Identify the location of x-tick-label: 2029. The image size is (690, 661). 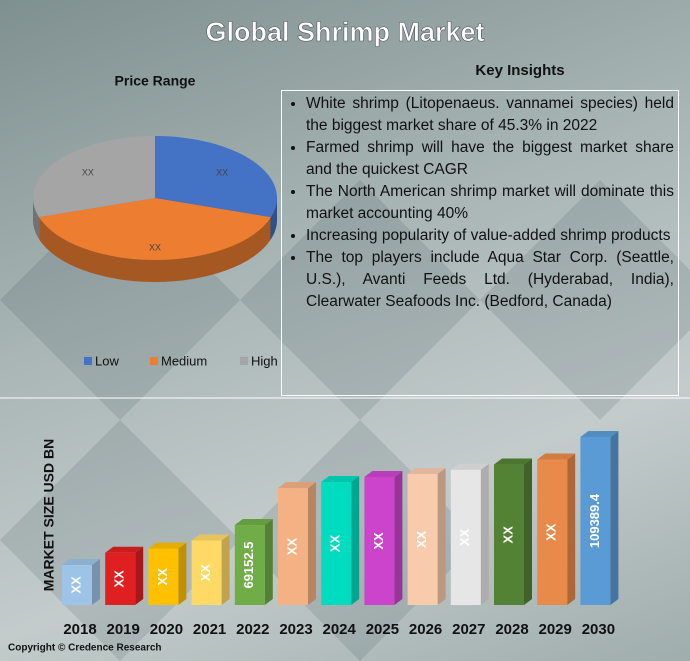
(555, 629).